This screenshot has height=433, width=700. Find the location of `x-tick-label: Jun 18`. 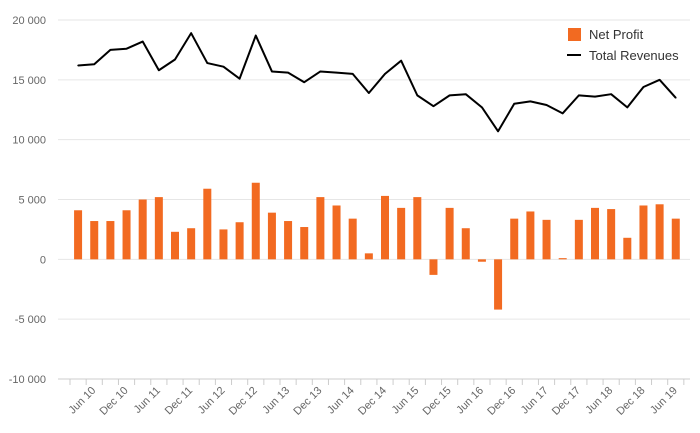

x-tick-label: Jun 18 is located at coordinates (599, 401).